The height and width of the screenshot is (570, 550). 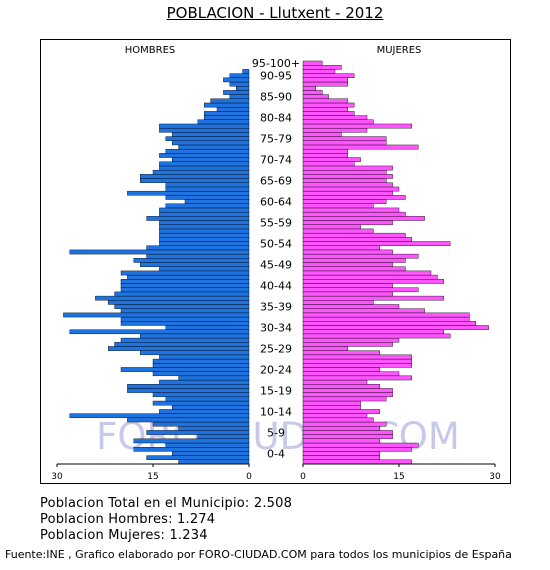 I want to click on female-population: Poblacion Mujeres: 1.234, so click(x=124, y=535).